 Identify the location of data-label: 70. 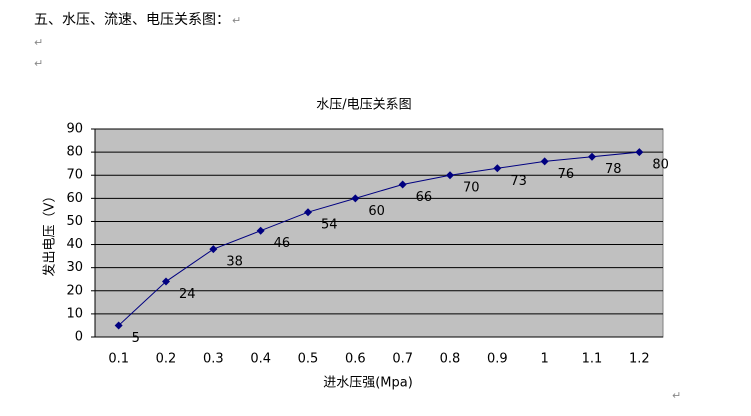
(471, 188).